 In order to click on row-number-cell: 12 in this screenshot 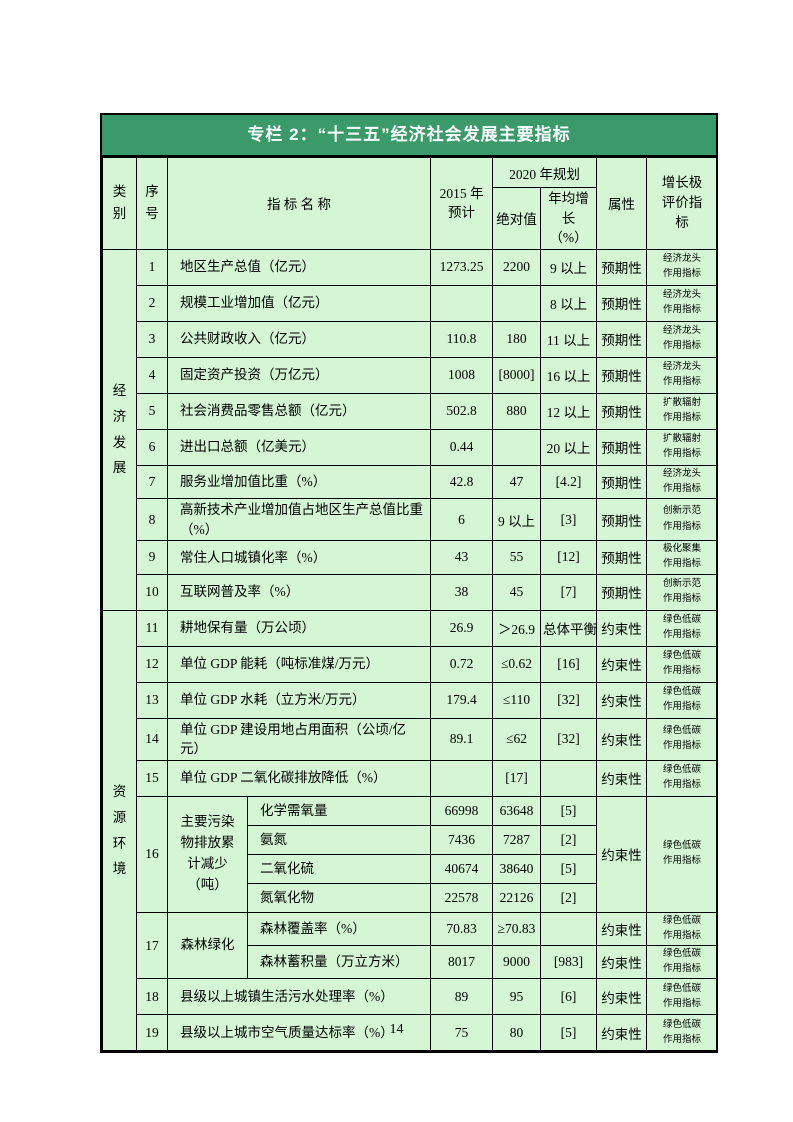, I will do `click(152, 664)`.